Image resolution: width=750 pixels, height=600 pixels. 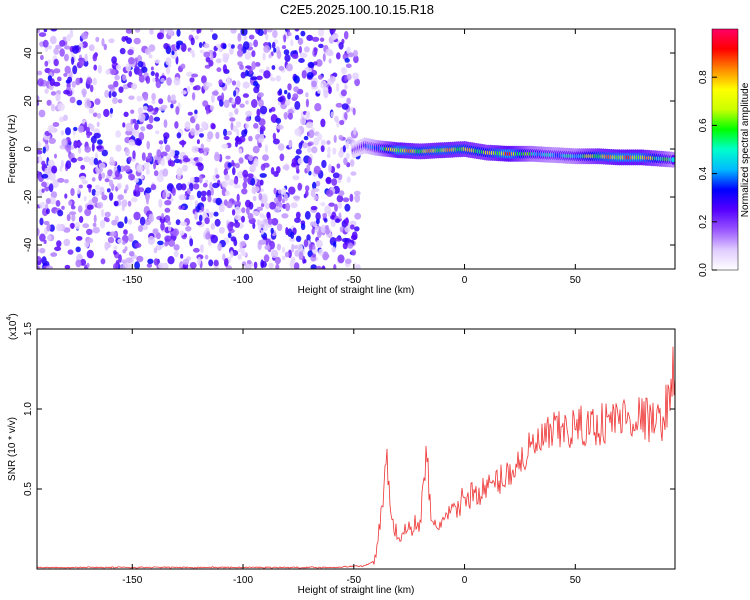 I want to click on snr-scale-exponent: 4, so click(x=9, y=319).